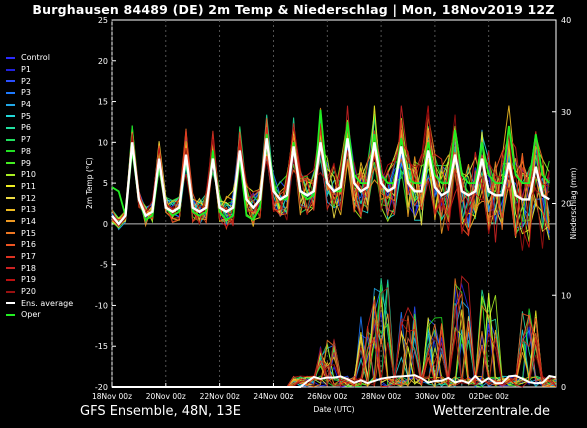 The height and width of the screenshot is (428, 587). I want to click on legend-label: P4, so click(26, 105).